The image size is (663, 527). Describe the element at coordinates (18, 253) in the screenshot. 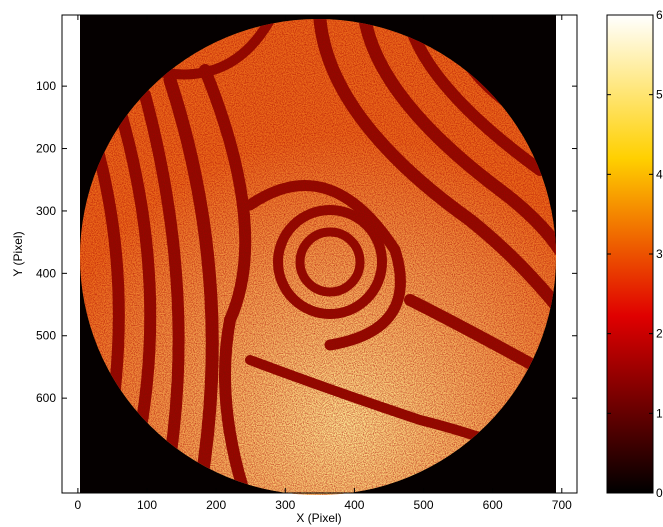

I see `y-axis-label: Y (Pixel)` at that location.